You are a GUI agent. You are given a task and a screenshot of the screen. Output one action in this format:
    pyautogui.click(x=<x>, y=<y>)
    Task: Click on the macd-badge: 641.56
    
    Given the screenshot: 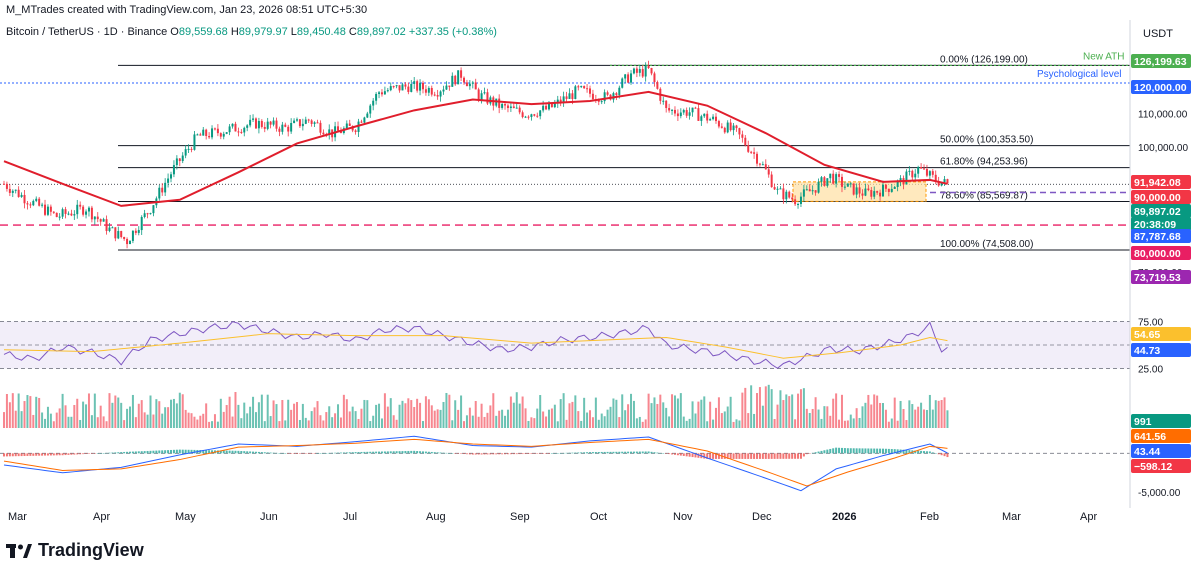 What is the action you would take?
    pyautogui.click(x=1150, y=437)
    